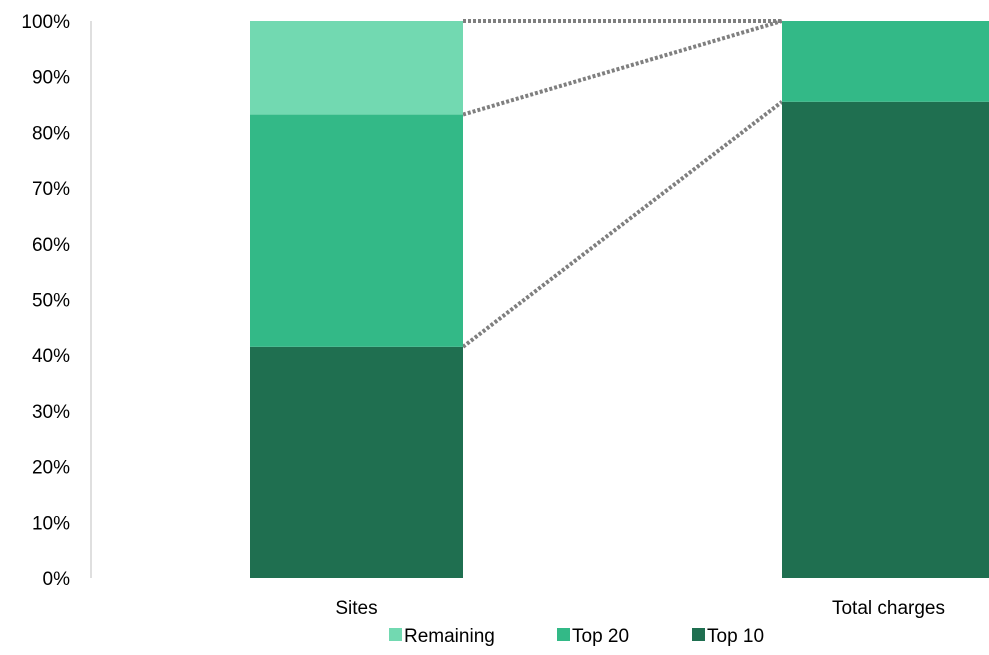 This screenshot has width=989, height=655. I want to click on legend-swatch-remaining, so click(395, 634).